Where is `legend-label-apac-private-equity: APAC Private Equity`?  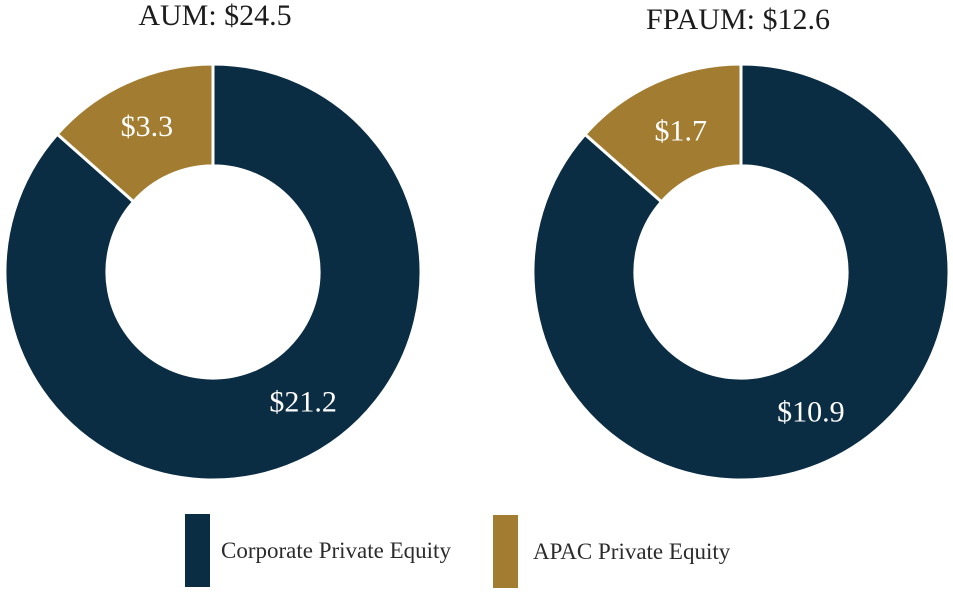 legend-label-apac-private-equity: APAC Private Equity is located at coordinates (632, 551).